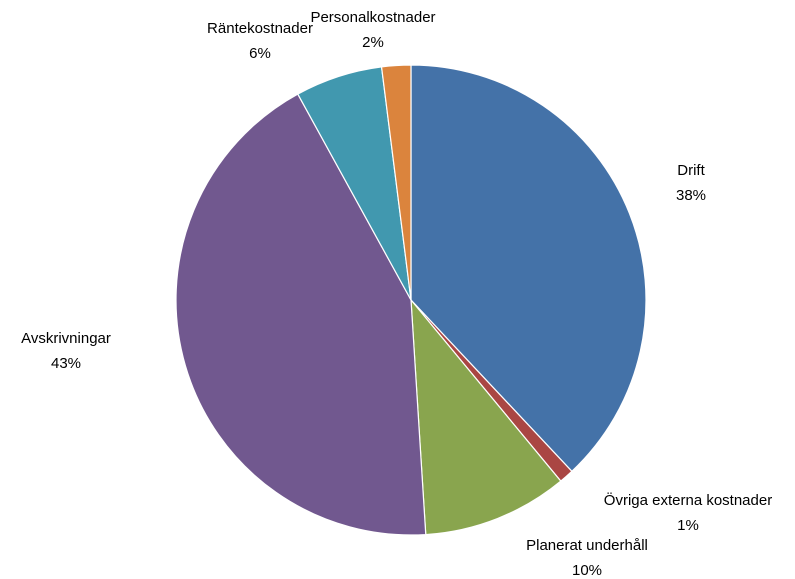 Image resolution: width=795 pixels, height=579 pixels. I want to click on label-name-rantekostnader: Räntekostnader, so click(260, 28).